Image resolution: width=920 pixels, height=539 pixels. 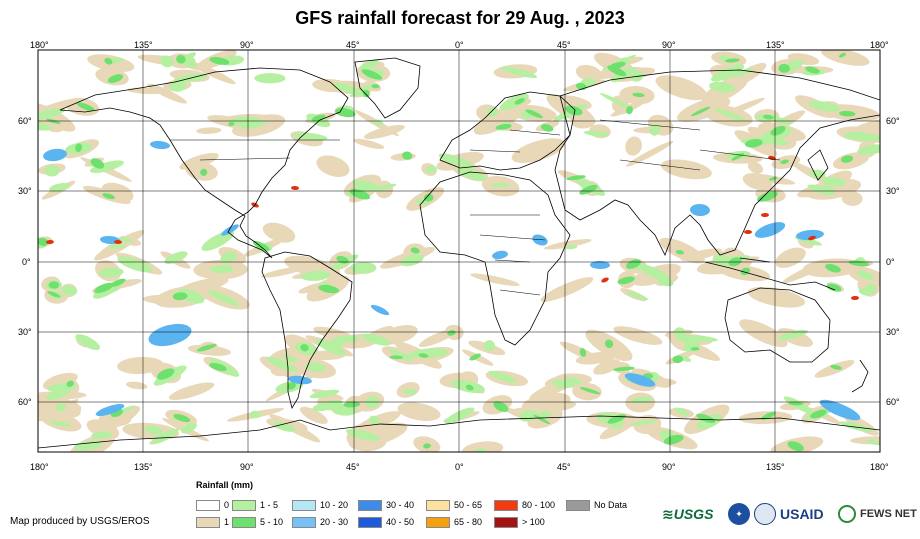 What do you see at coordinates (460, 18) in the screenshot?
I see `map-title: GFS rainfall forecast for 29 Aug. , 2023` at bounding box center [460, 18].